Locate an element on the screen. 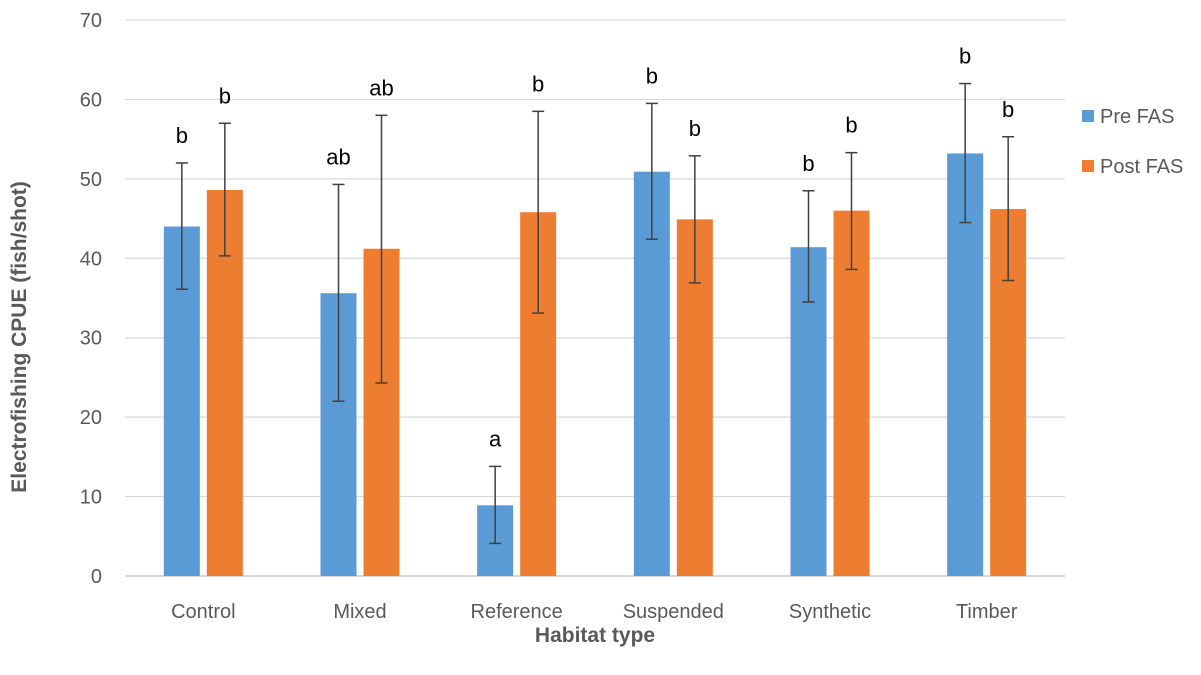  x-tick-label: Reference is located at coordinates (517, 612).